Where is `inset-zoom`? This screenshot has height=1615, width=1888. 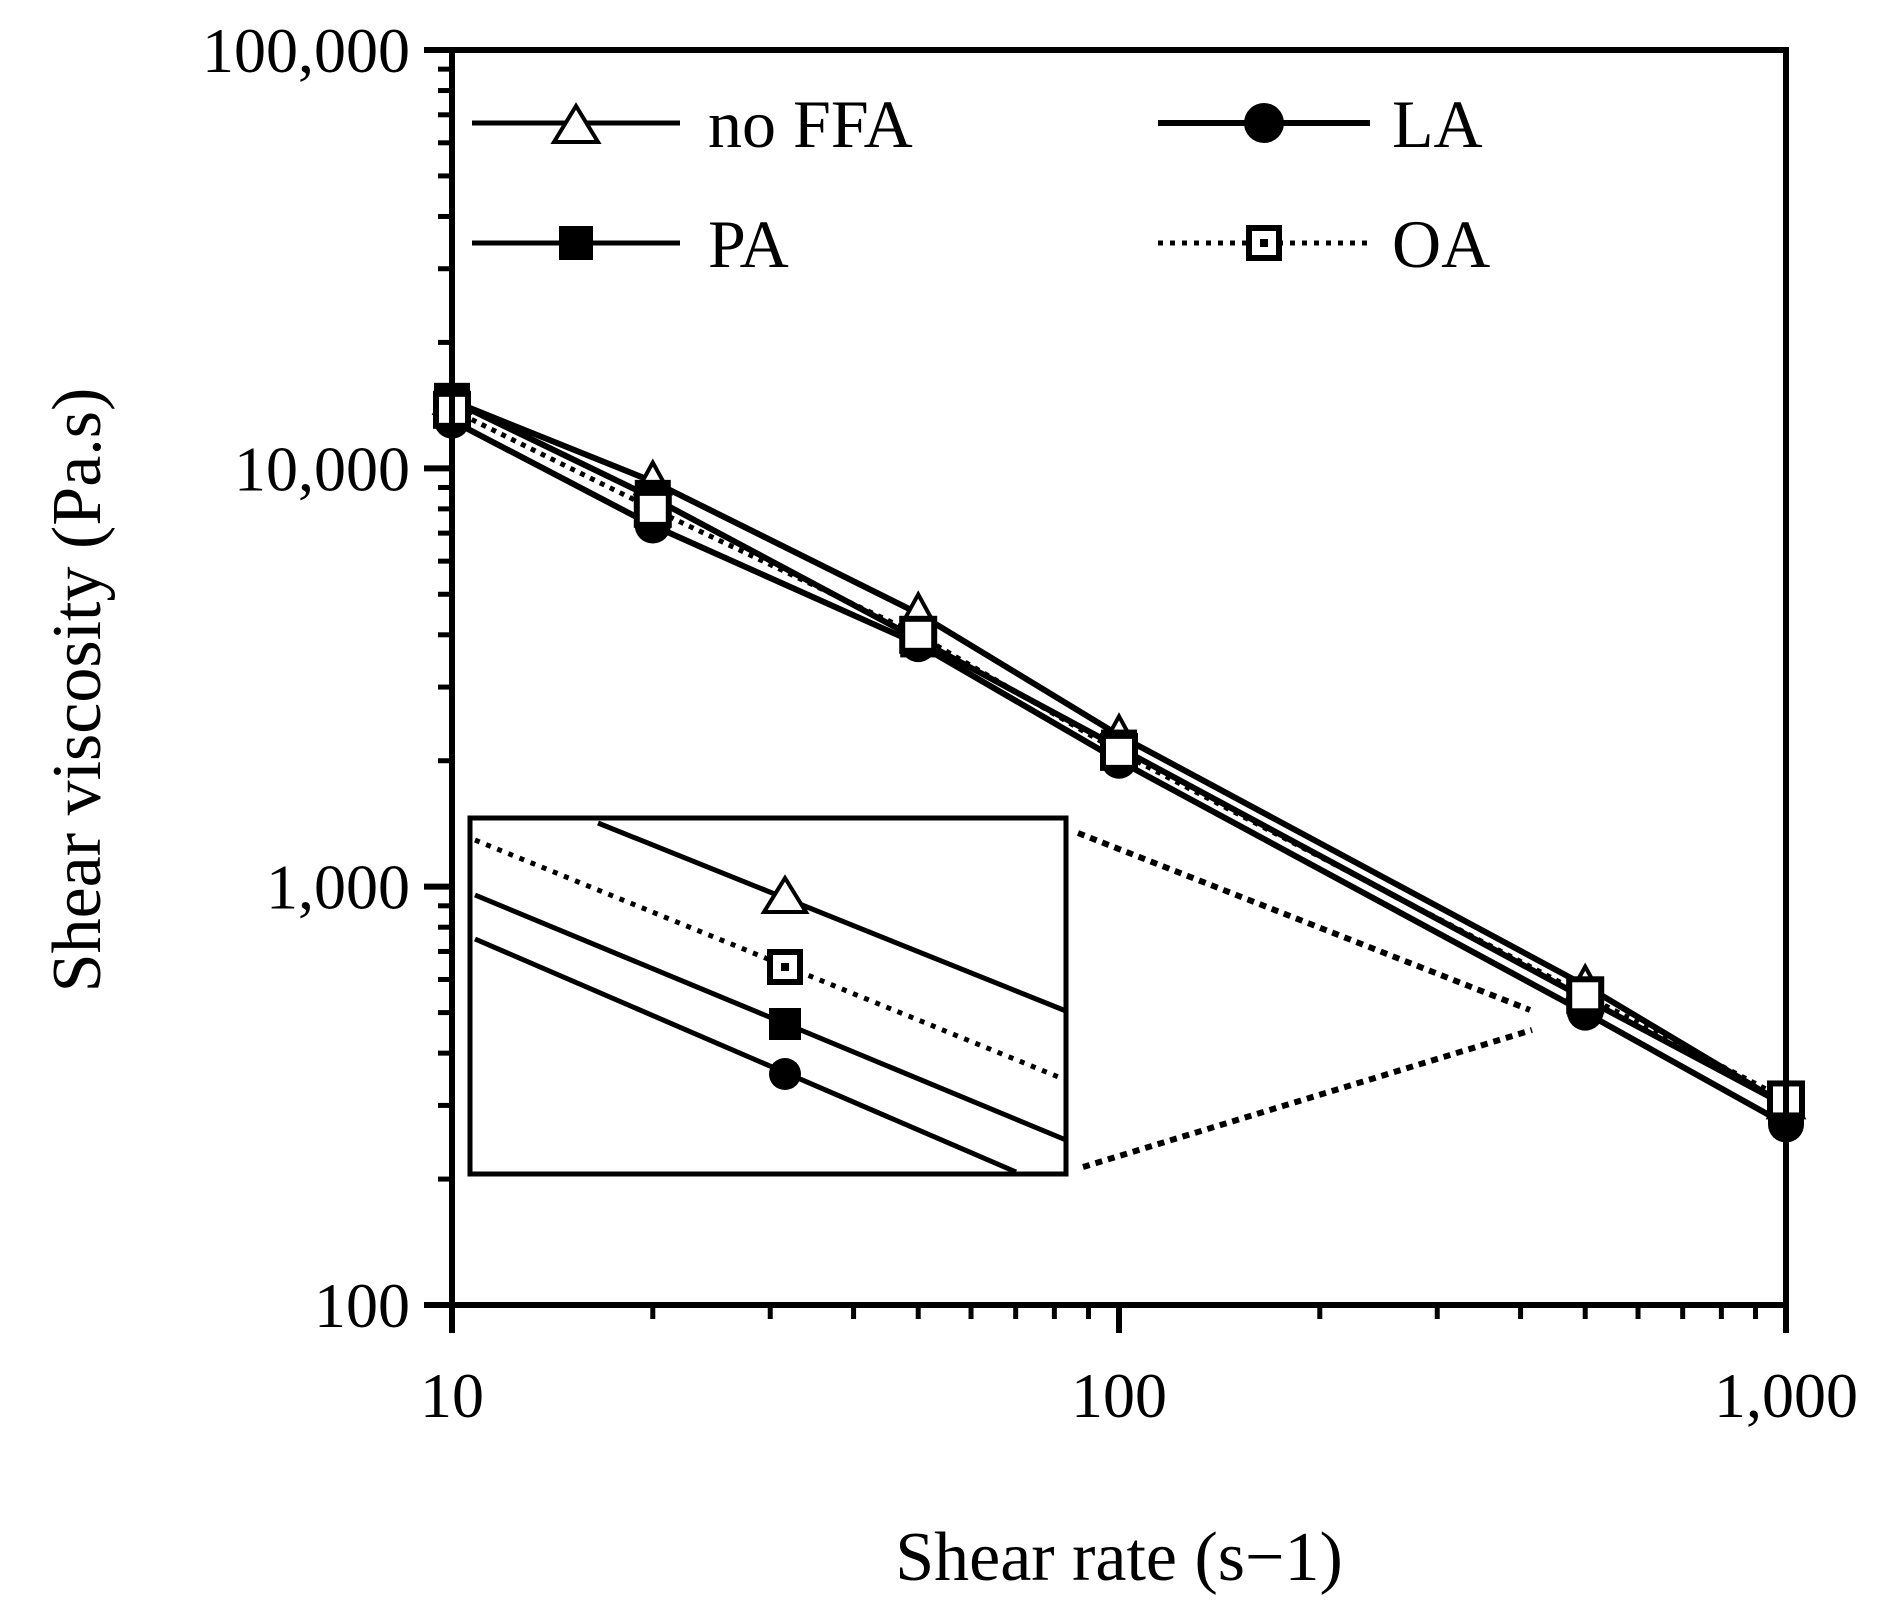
inset-zoom is located at coordinates (1000, 996).